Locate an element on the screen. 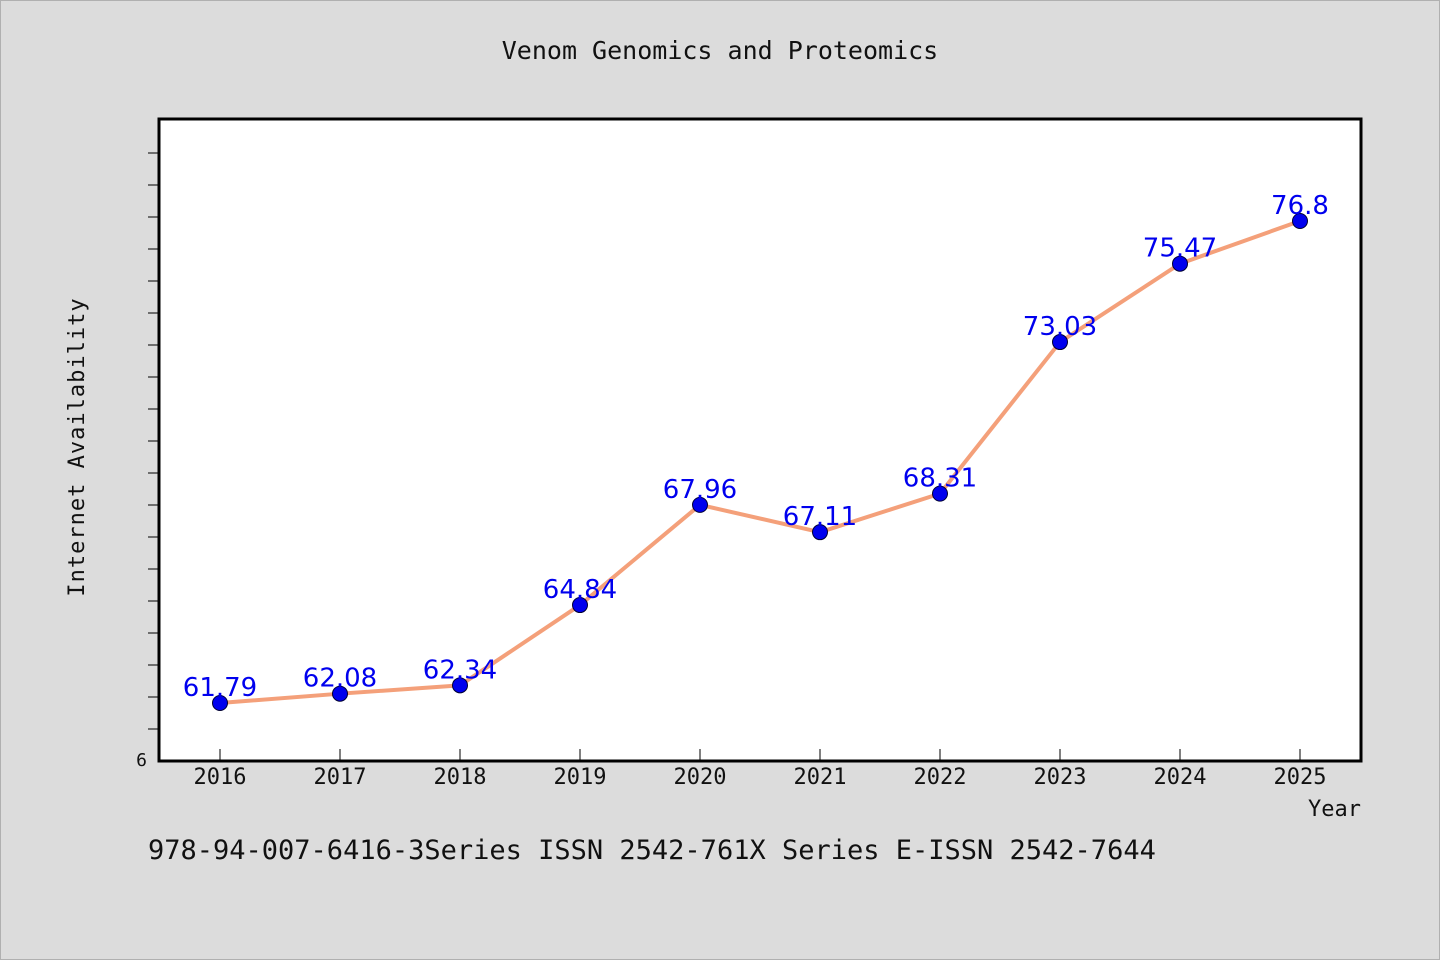  data-label: 64.84 is located at coordinates (580, 590).